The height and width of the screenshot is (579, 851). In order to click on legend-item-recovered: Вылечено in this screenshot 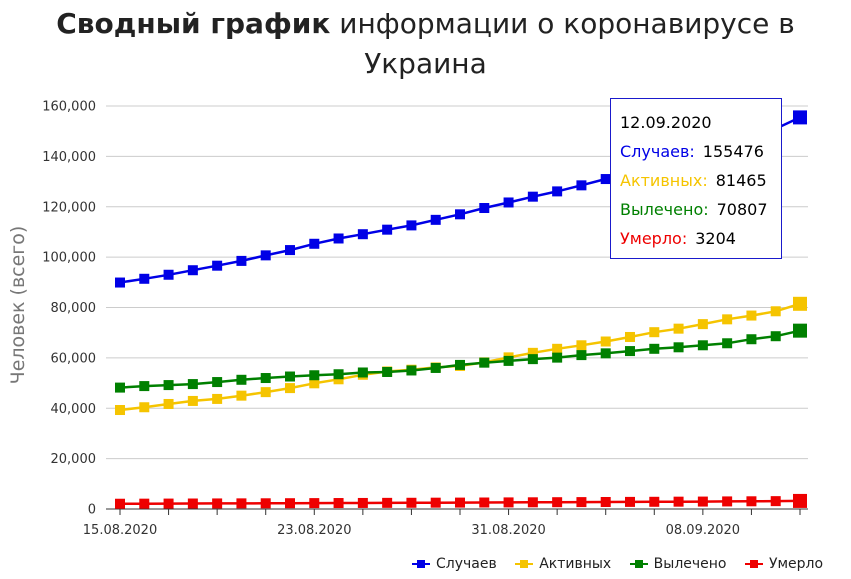, I will do `click(678, 564)`.